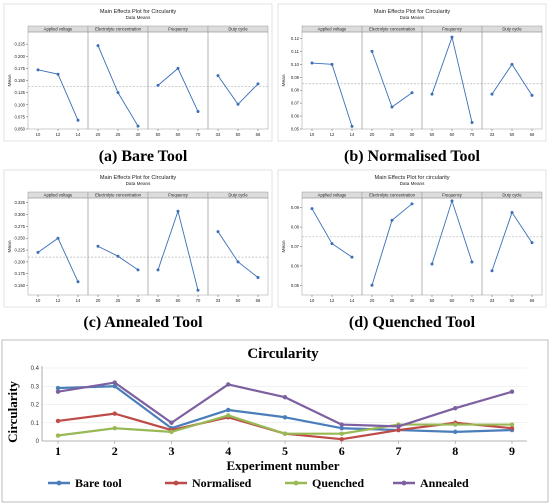  What do you see at coordinates (532, 134) in the screenshot?
I see `x-tick-label: 66` at bounding box center [532, 134].